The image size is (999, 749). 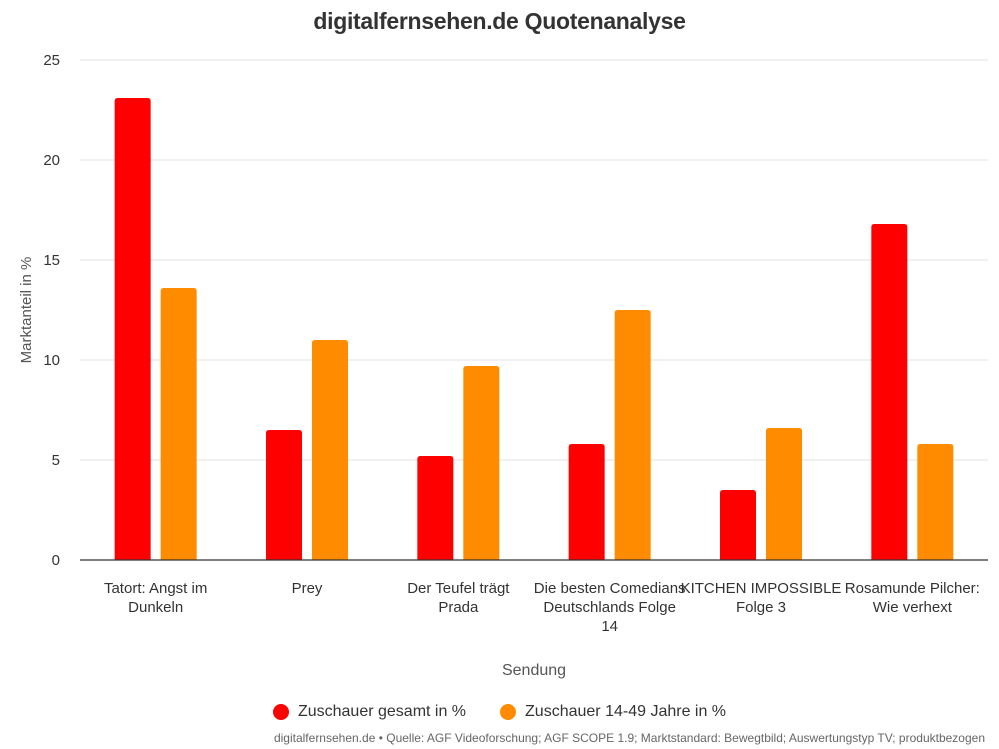 I want to click on legend-item-14-49: Zuschauer 14-49 Jahre in %, so click(x=613, y=712).